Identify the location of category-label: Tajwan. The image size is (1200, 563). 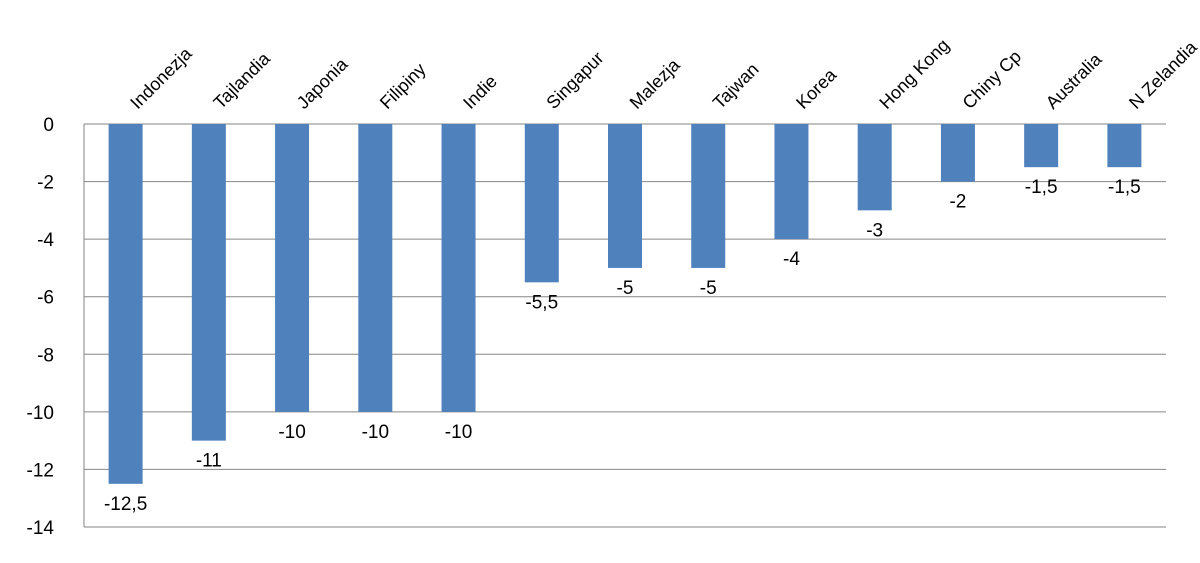
(736, 86).